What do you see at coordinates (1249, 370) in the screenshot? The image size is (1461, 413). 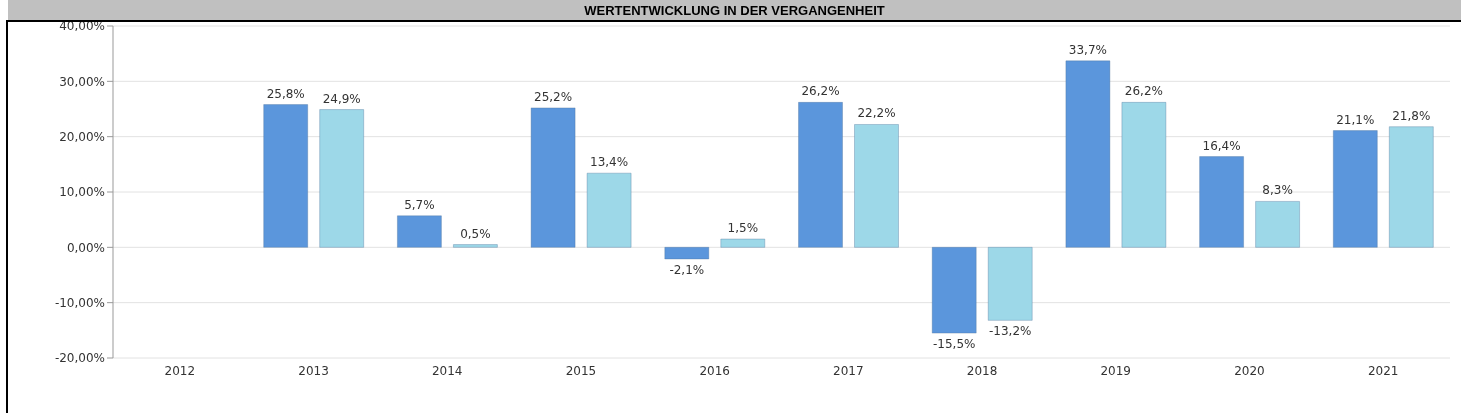 I see `x-tick-label: 2020` at bounding box center [1249, 370].